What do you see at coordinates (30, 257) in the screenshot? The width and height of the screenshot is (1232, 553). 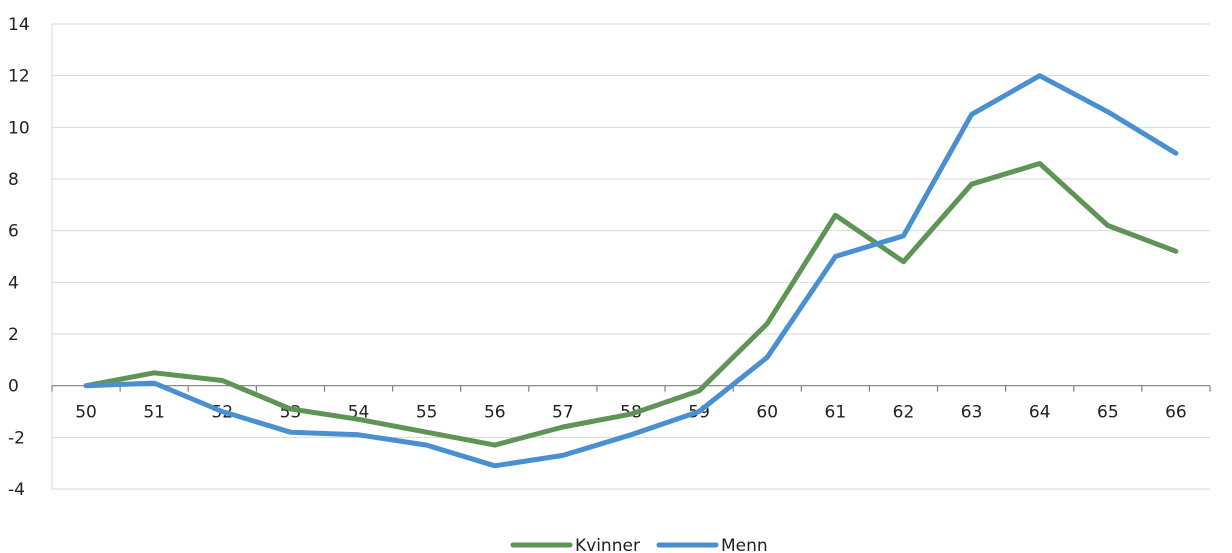 I see `y-axis: -4 -2 0 2 4 6 8 10 12 14` at bounding box center [30, 257].